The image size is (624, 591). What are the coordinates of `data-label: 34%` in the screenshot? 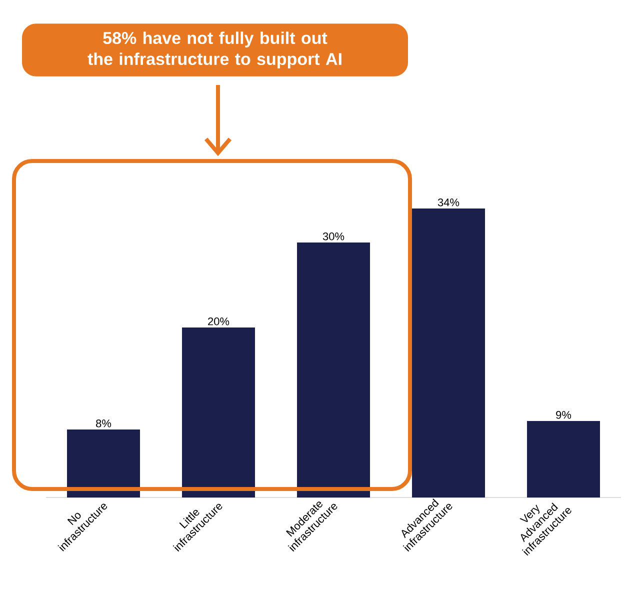 It's located at (449, 202).